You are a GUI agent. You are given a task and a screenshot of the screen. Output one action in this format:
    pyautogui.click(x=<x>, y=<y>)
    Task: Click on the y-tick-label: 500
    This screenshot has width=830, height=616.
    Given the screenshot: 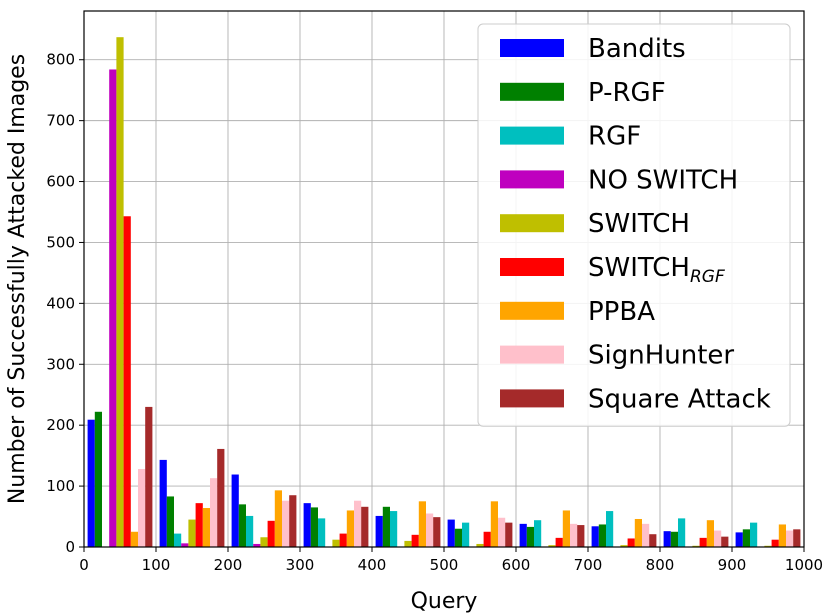 What is the action you would take?
    pyautogui.click(x=60, y=242)
    